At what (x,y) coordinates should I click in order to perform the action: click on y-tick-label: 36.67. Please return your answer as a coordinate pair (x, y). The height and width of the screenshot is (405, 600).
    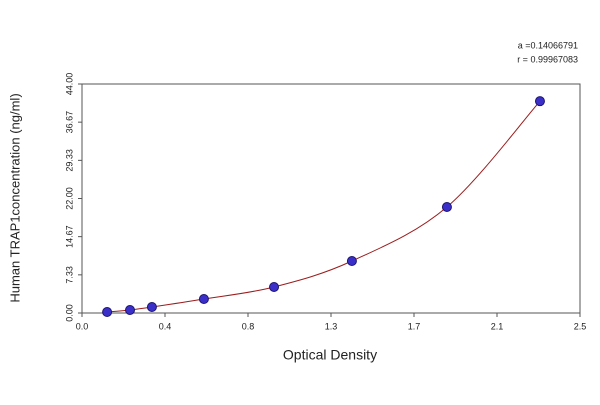
    Looking at the image, I should click on (69, 122).